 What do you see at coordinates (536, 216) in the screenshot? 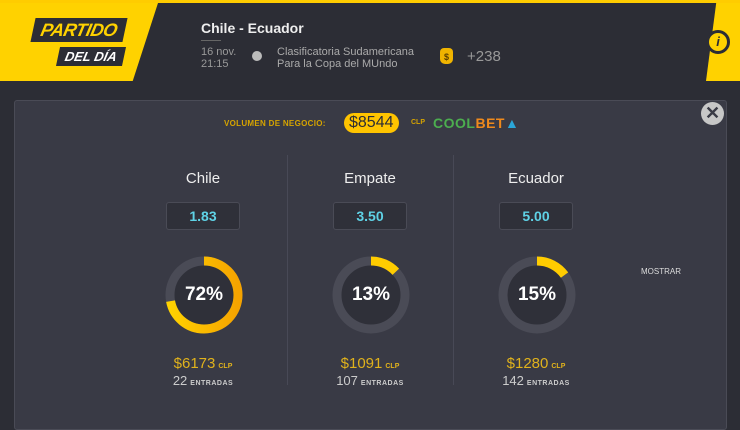
I see `odds-button: 5.00` at bounding box center [536, 216].